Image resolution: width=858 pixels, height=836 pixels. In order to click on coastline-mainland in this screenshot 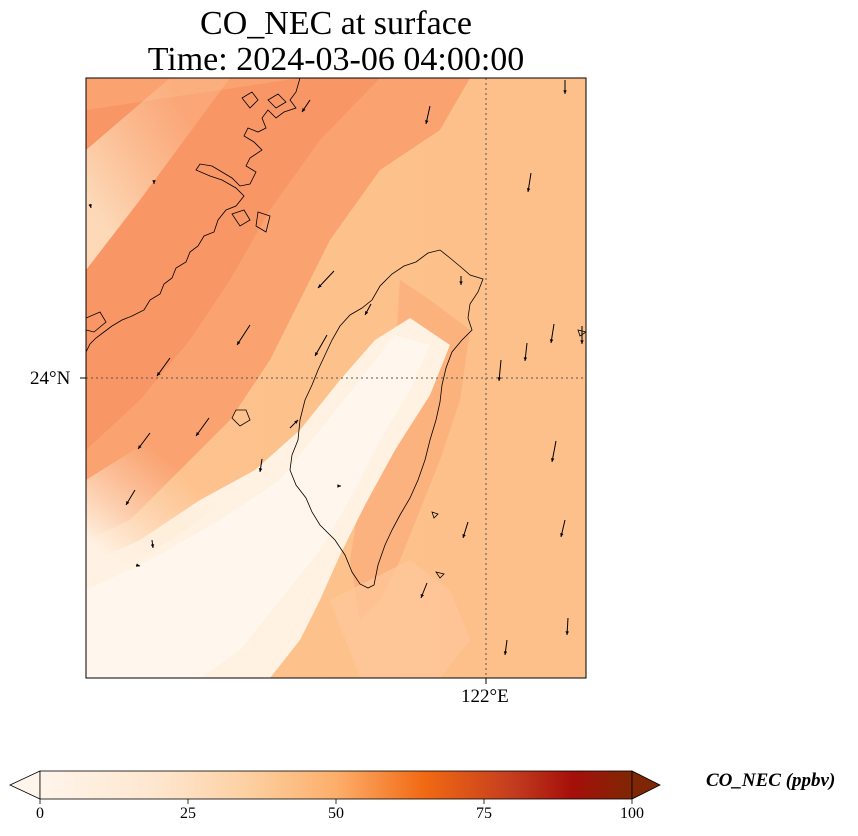, I will do `click(193, 215)`.